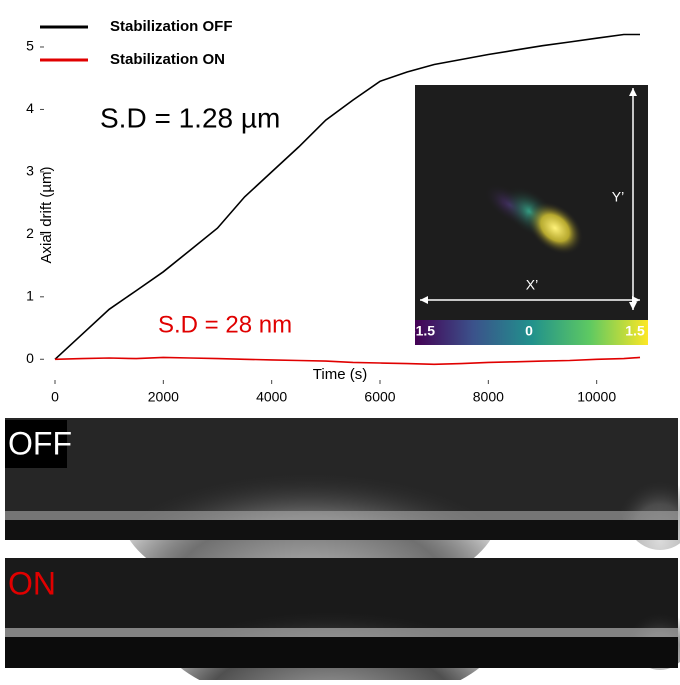 This screenshot has height=685, width=680. I want to click on colorbar, so click(531, 332).